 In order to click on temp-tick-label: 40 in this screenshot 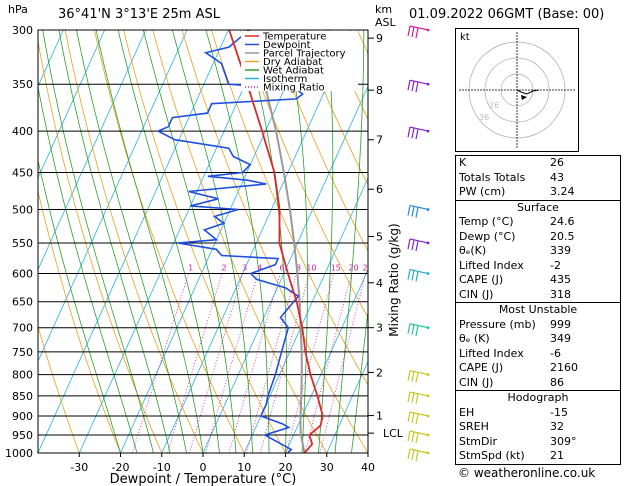, I will do `click(368, 467)`.